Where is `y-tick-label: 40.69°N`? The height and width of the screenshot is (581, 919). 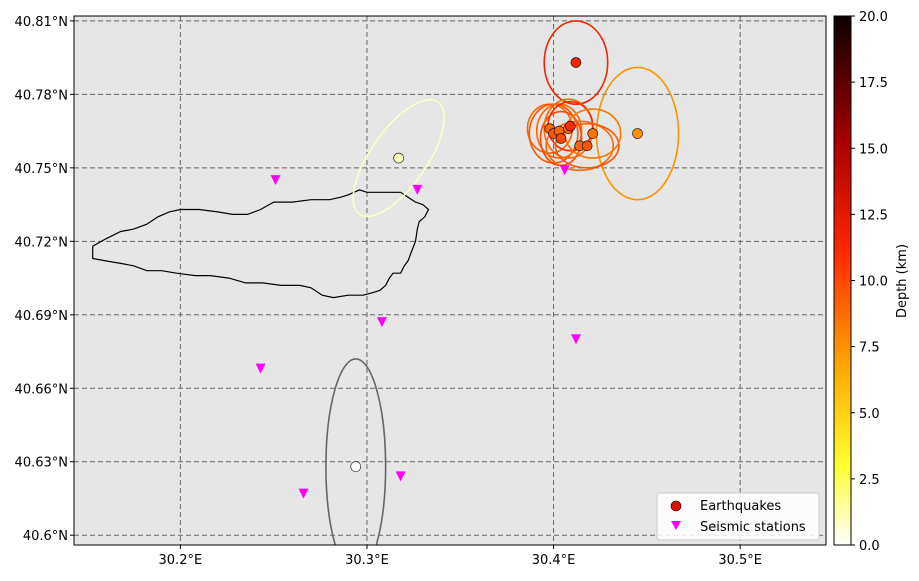 y-tick-label: 40.69°N is located at coordinates (41, 316).